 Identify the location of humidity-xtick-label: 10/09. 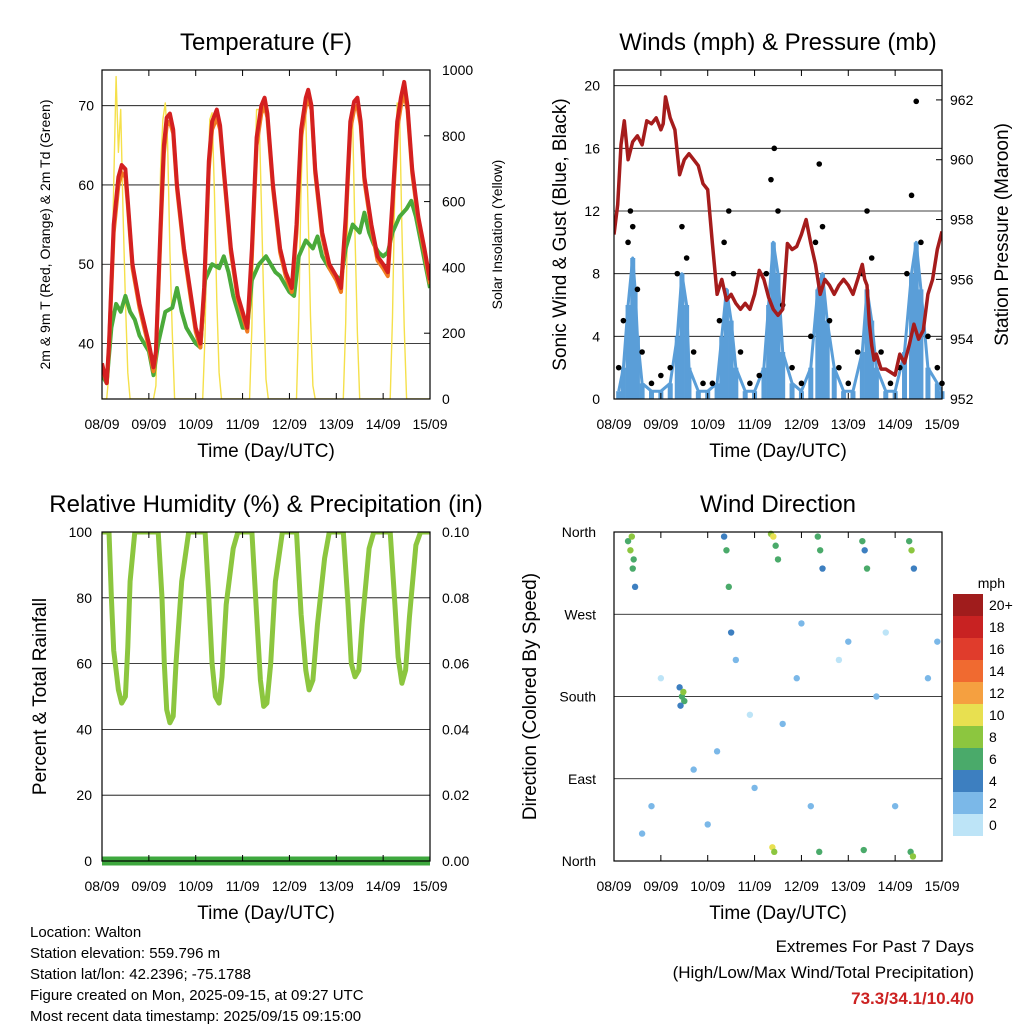
(195, 886).